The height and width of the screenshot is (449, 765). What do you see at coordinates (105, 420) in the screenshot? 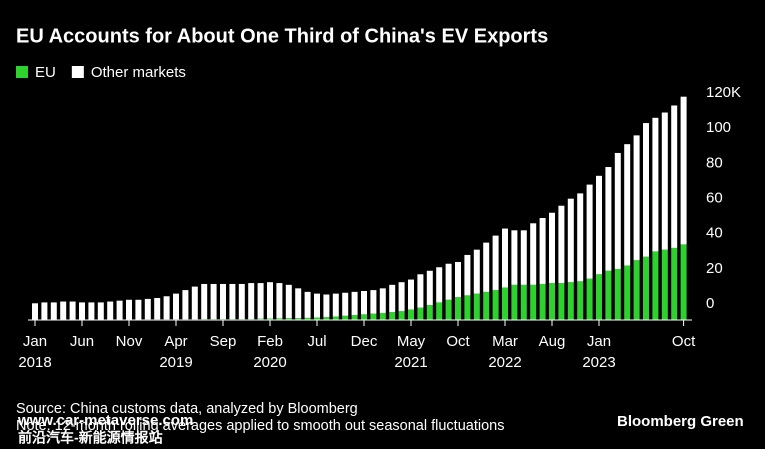
I see `watermark: www.car-metaverse.com` at bounding box center [105, 420].